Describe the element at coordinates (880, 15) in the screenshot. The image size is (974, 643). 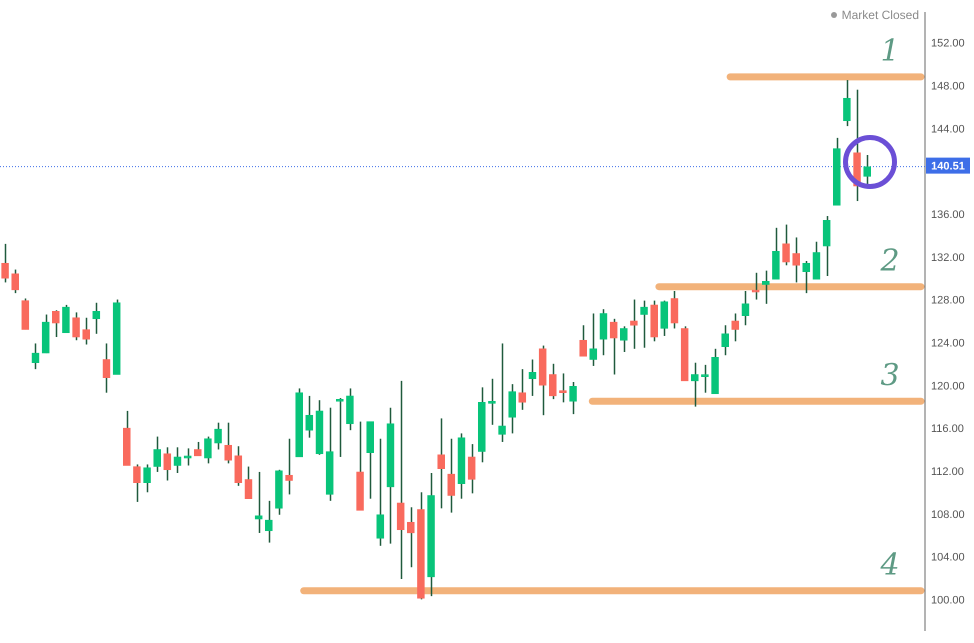
I see `annotation: Market Closed` at that location.